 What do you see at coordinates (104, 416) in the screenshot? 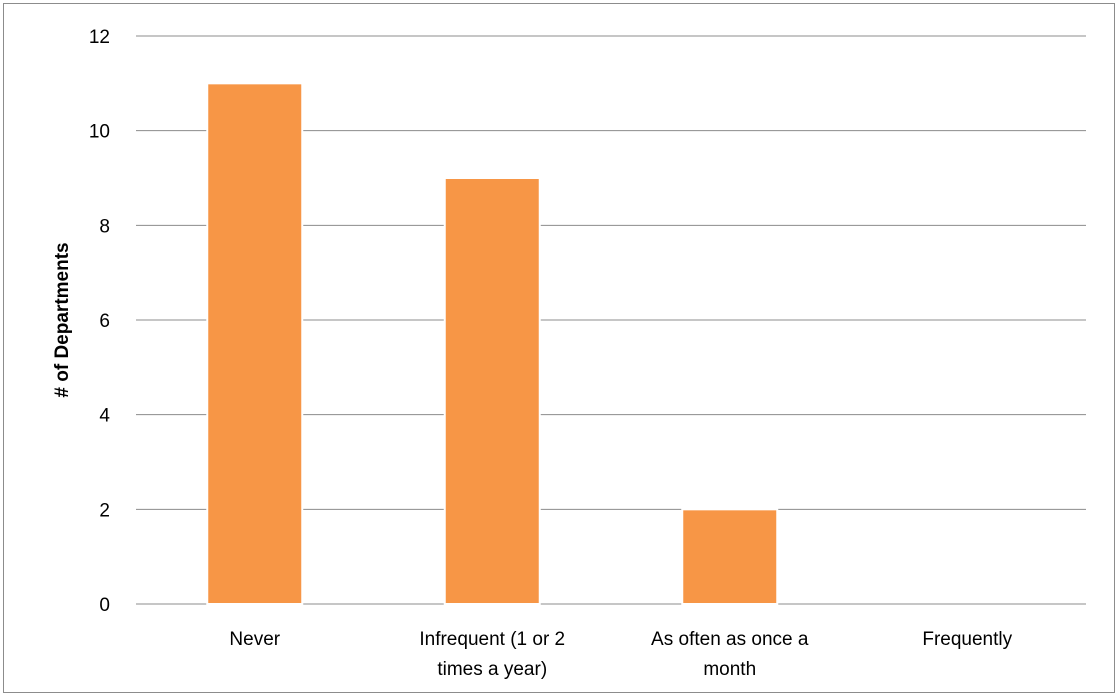
I see `y-tick-label: 4` at bounding box center [104, 416].